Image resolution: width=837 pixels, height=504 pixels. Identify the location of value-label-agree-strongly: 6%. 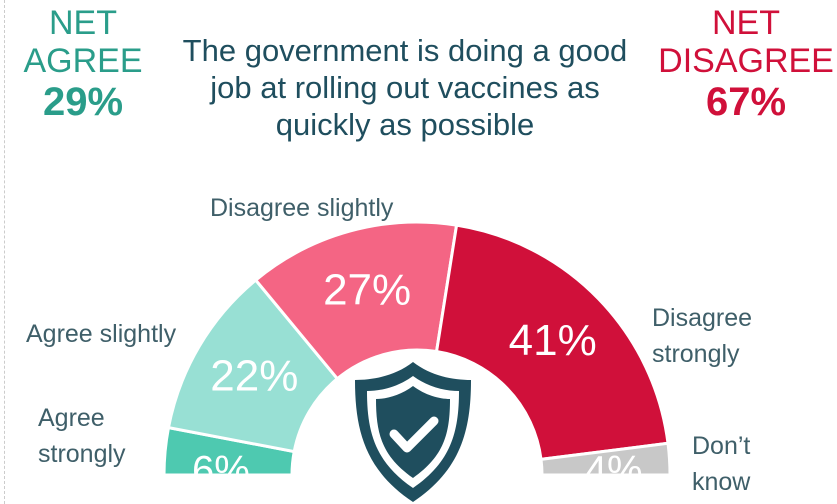
(221, 471).